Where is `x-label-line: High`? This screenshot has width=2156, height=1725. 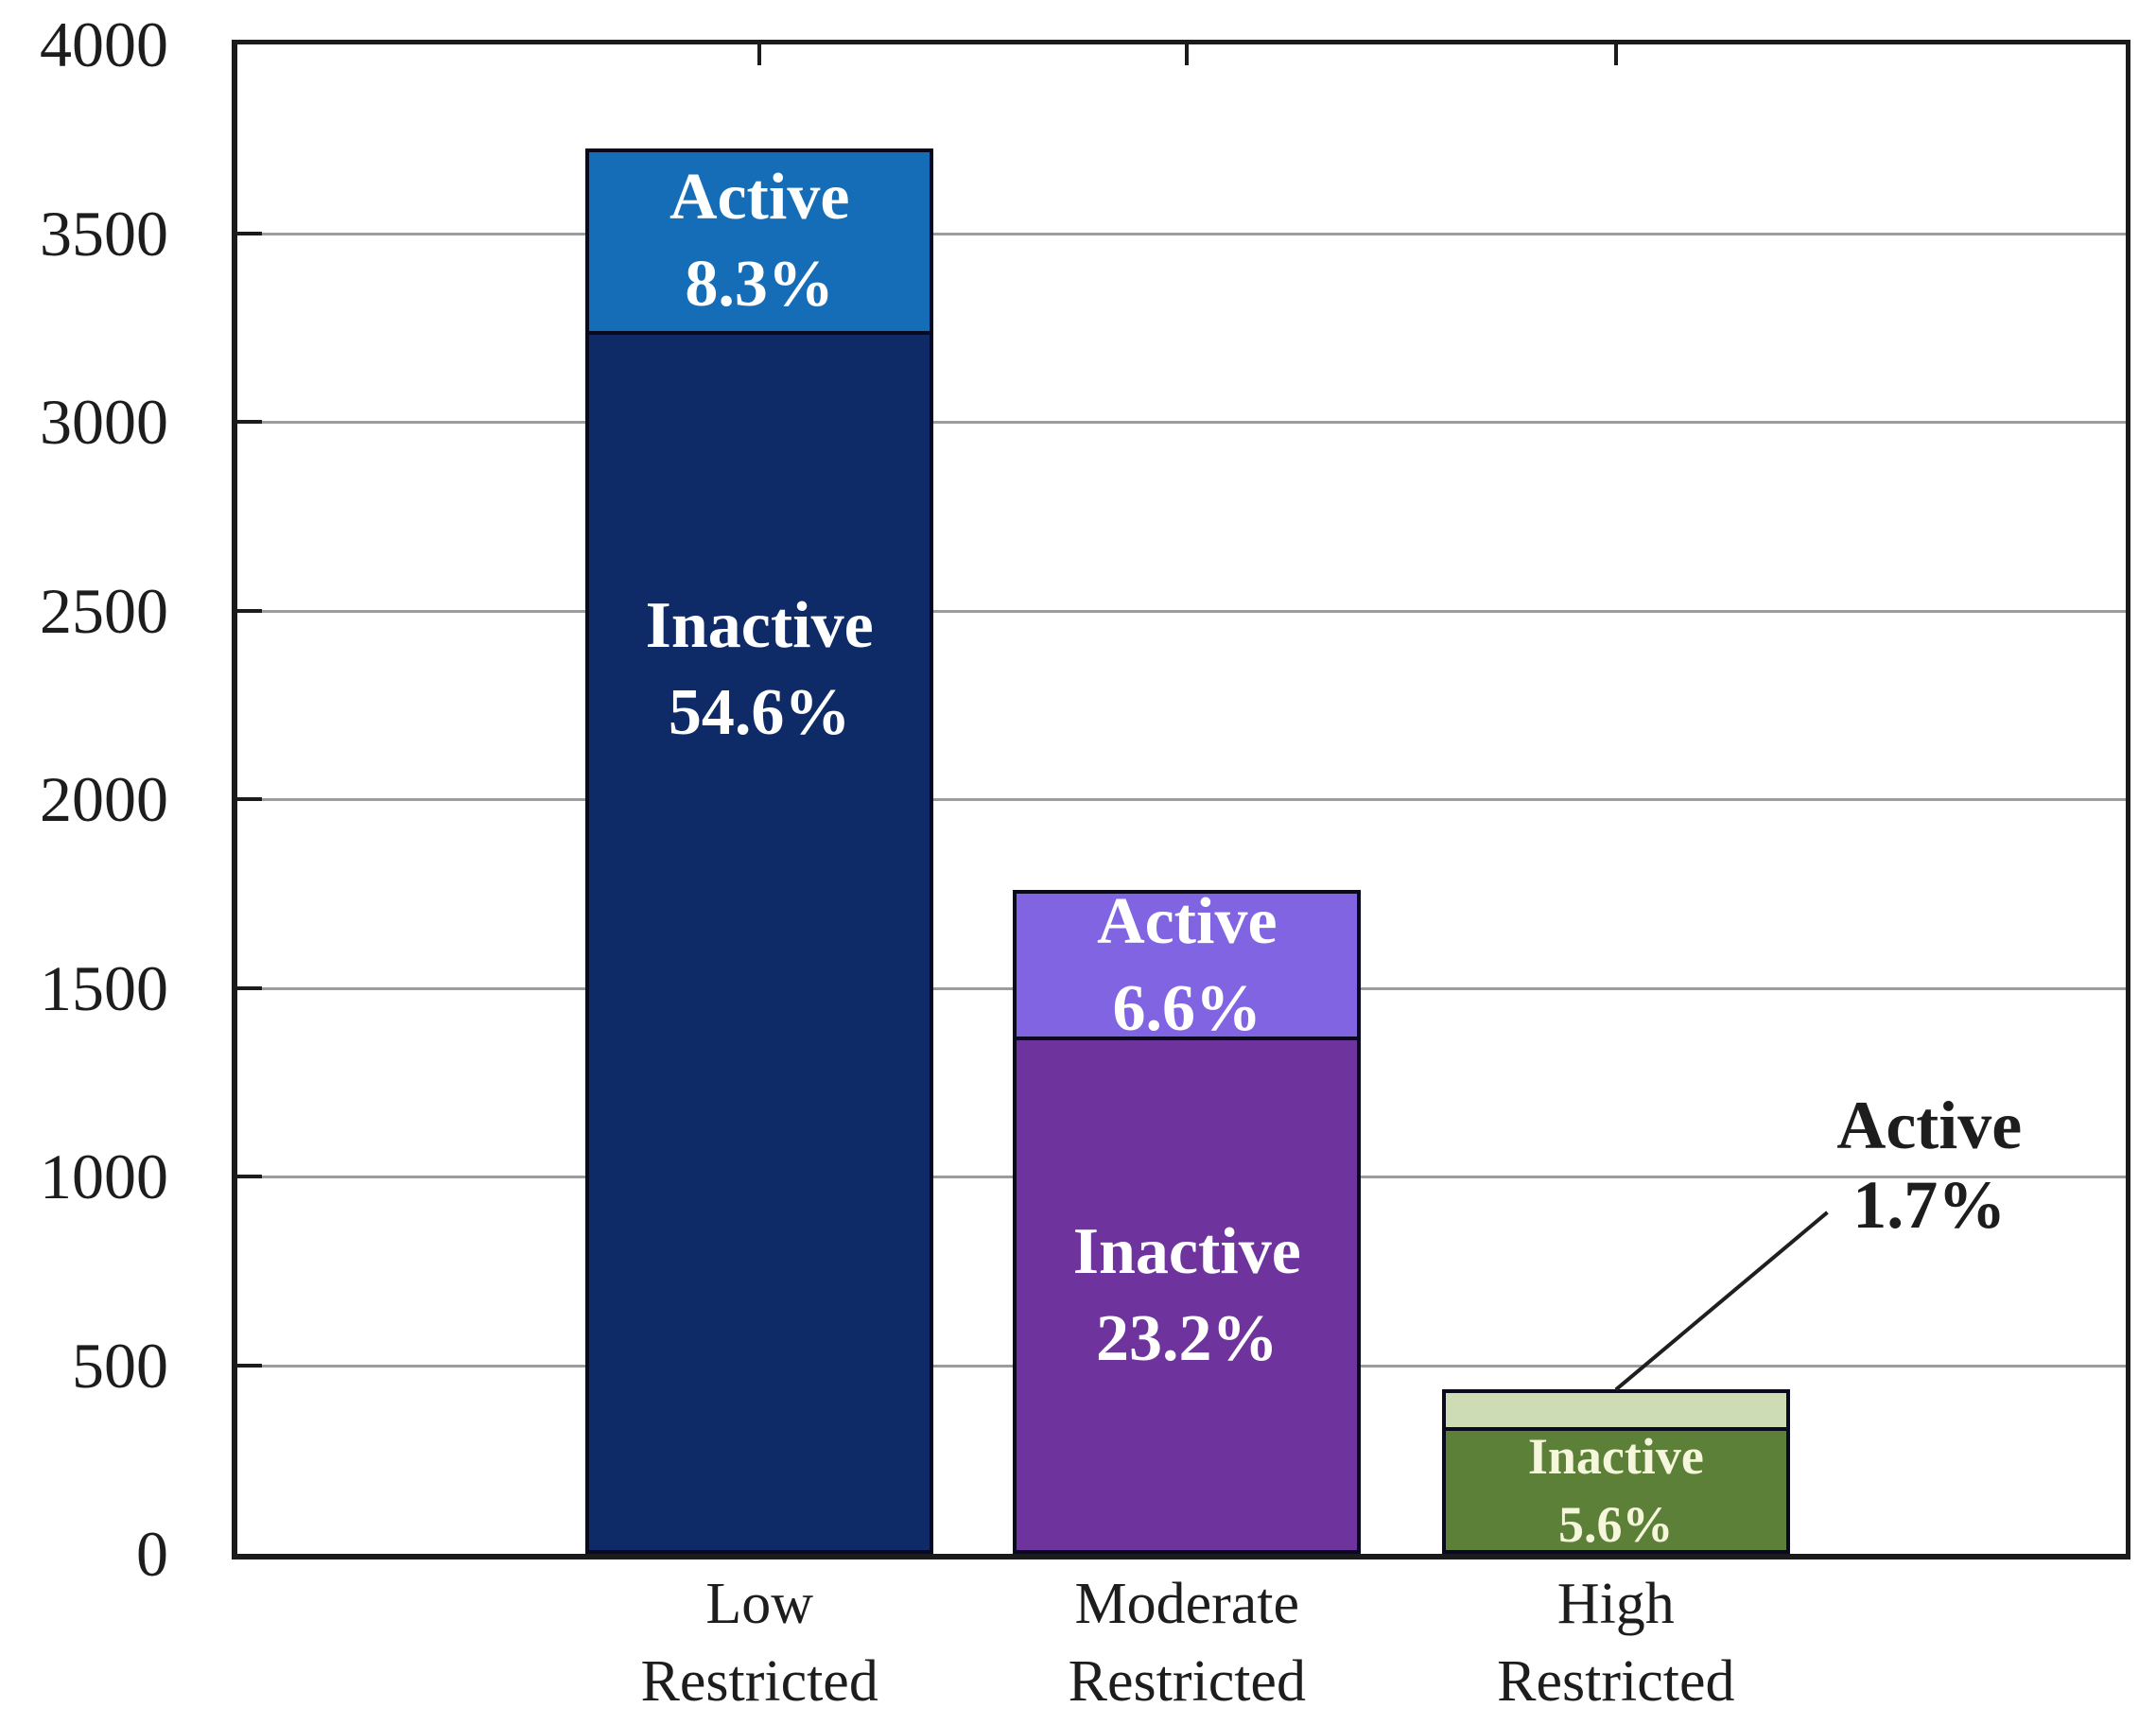 x-label-line: High is located at coordinates (1616, 1604).